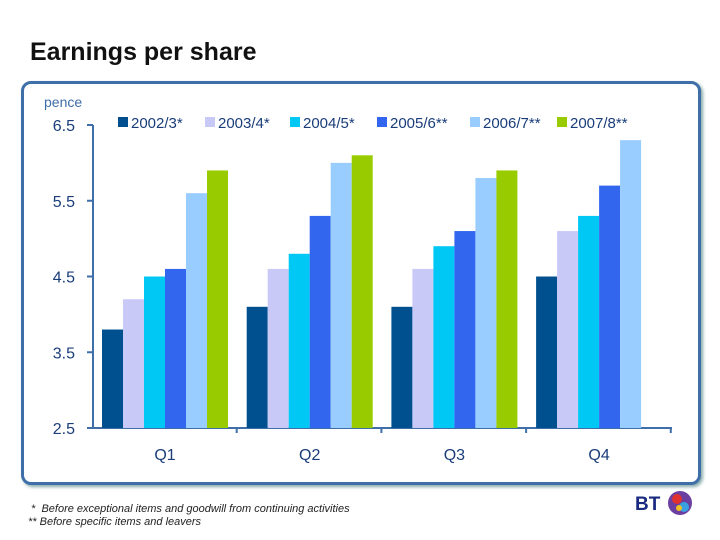 This screenshot has height=540, width=720. Describe the element at coordinates (309, 455) in the screenshot. I see `x-tick-label: Q2` at that location.